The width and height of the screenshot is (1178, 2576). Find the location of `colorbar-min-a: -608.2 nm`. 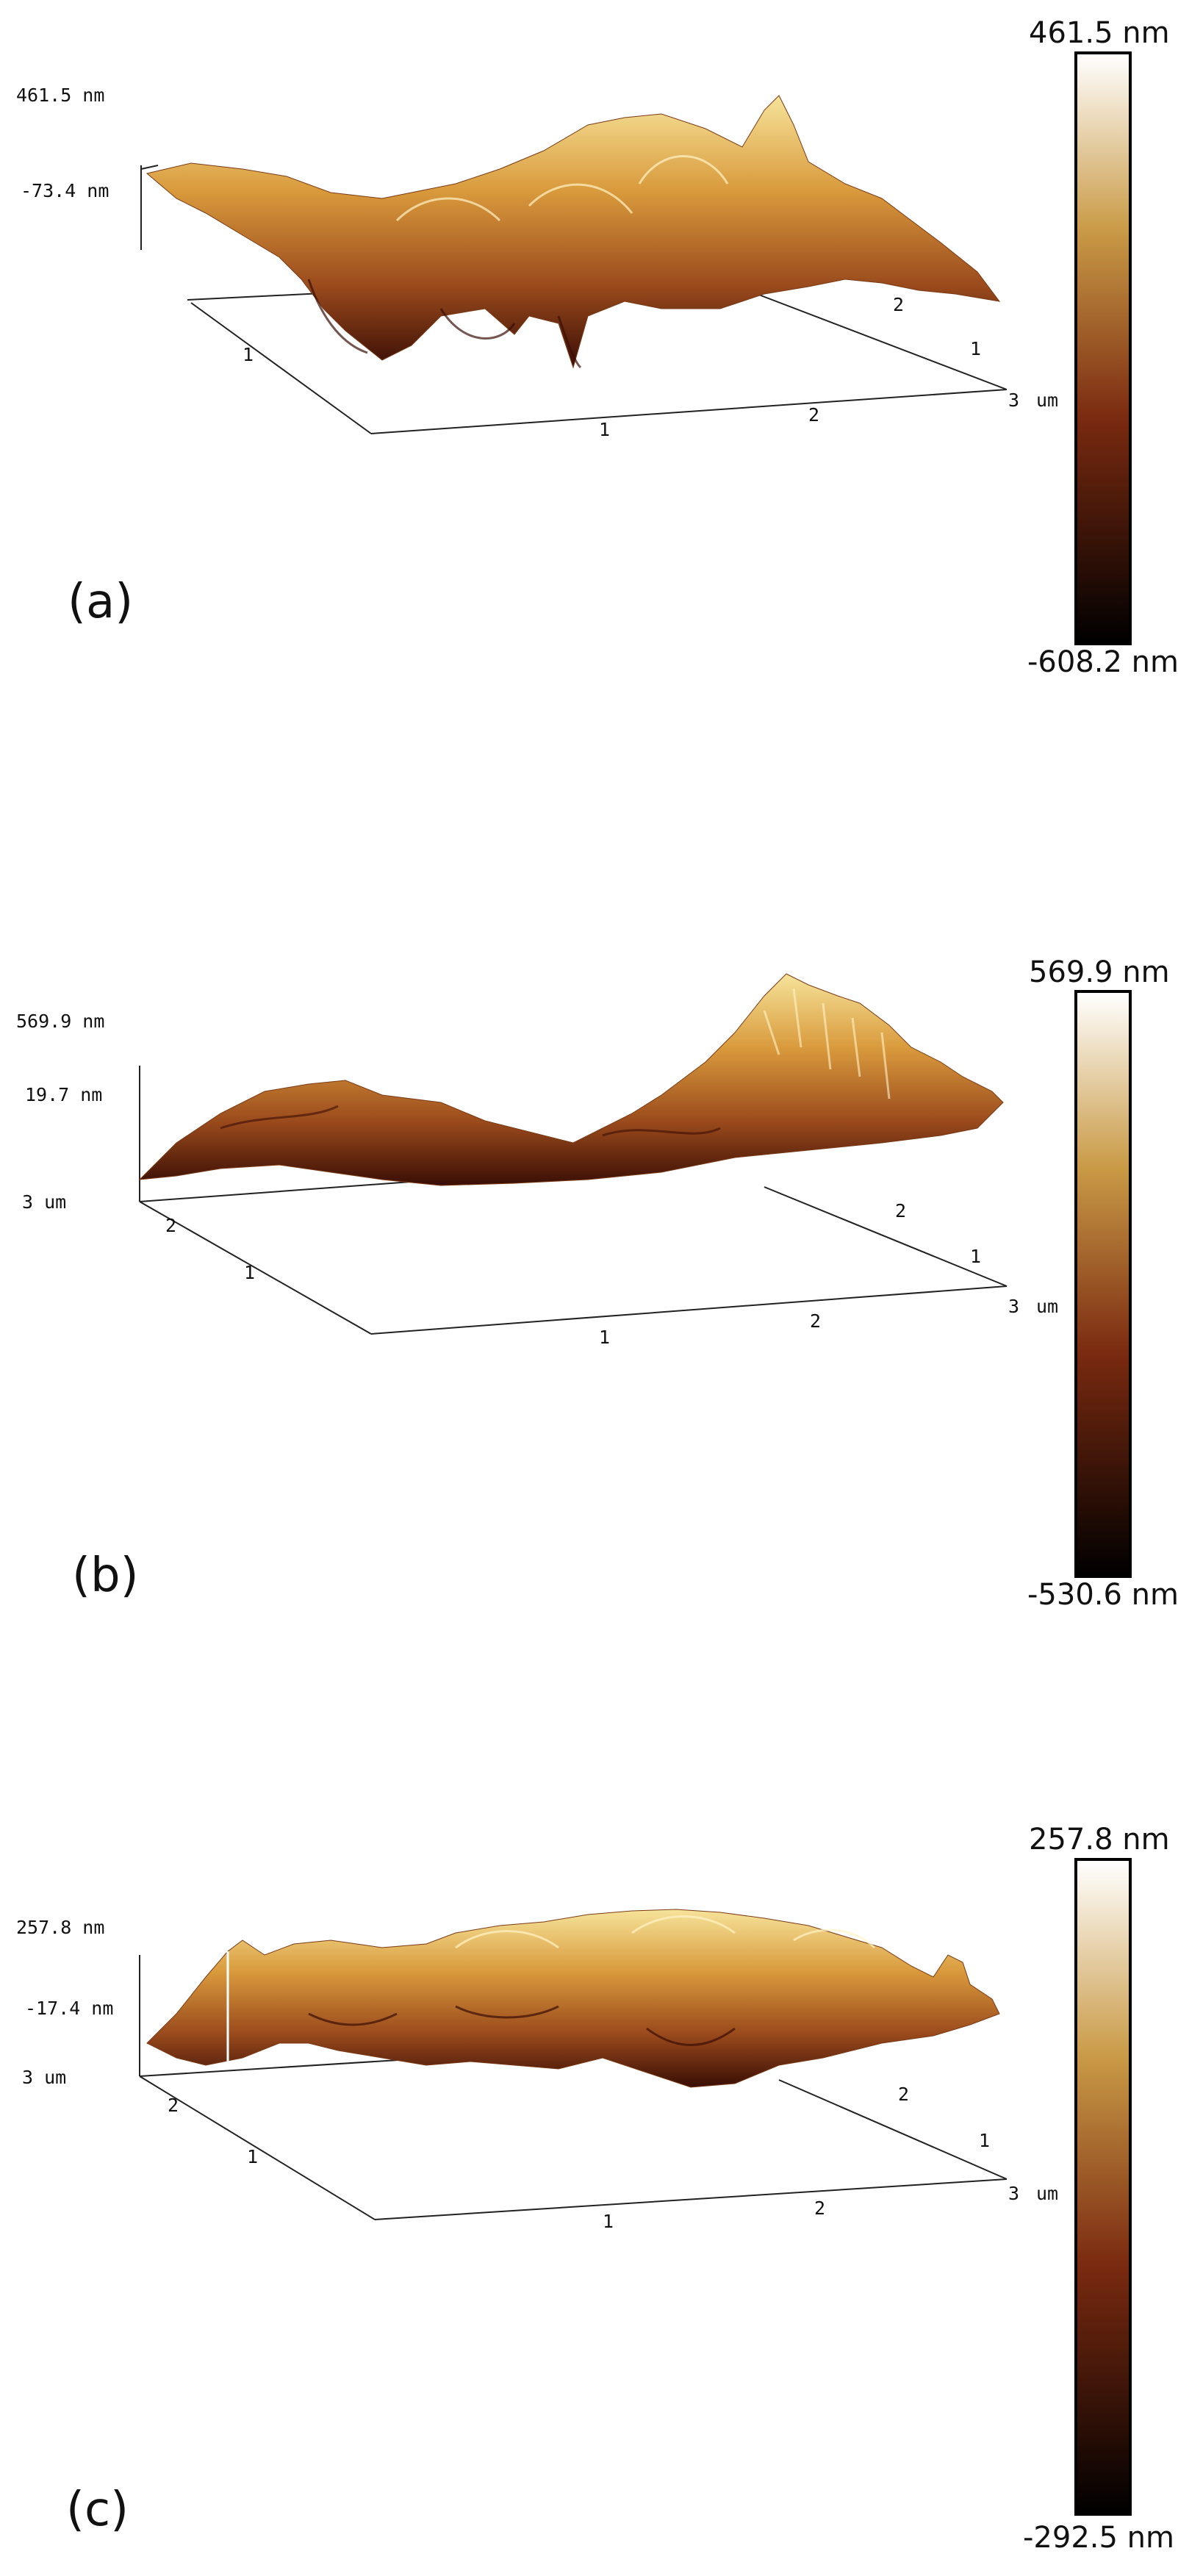

colorbar-min-a: -608.2 nm is located at coordinates (1102, 662).